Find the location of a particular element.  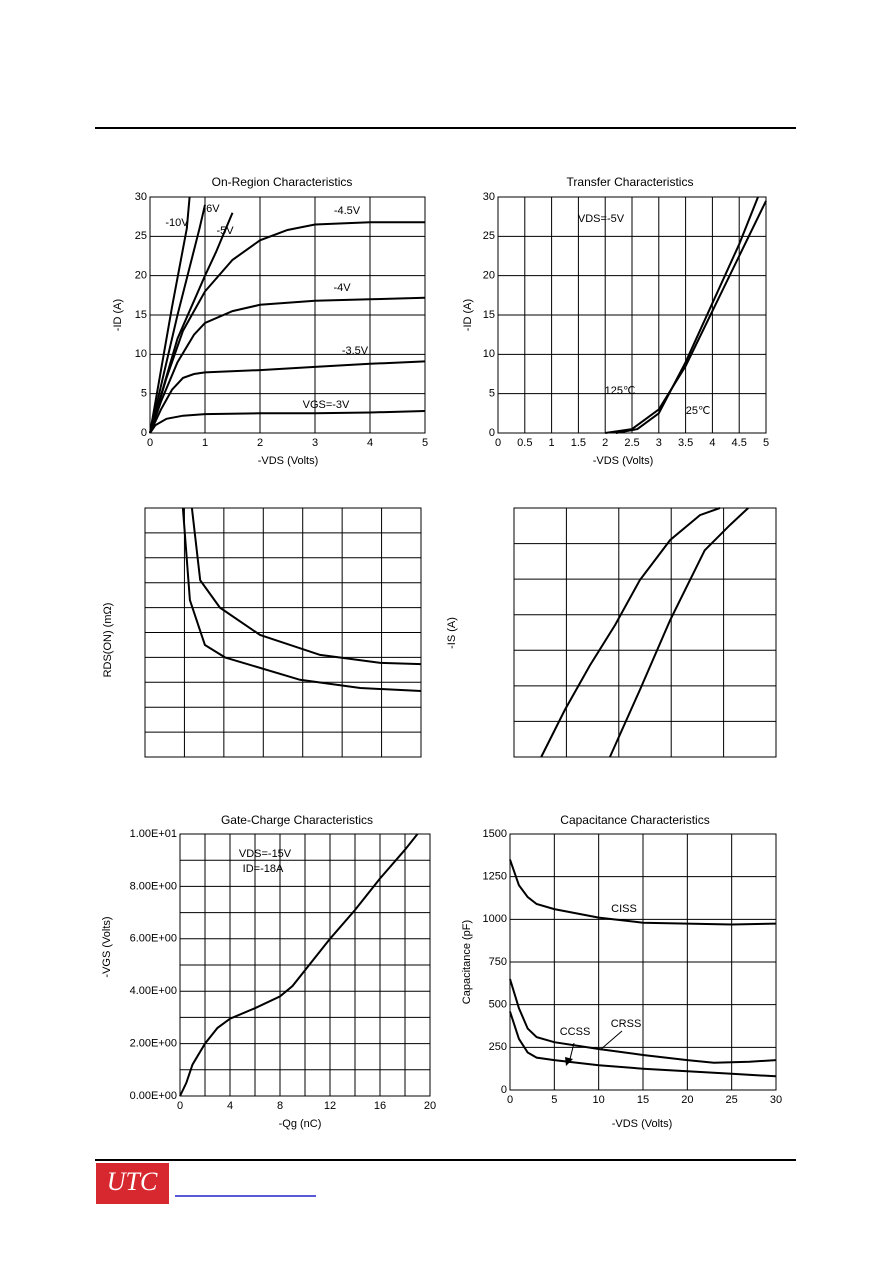

logo: UTC is located at coordinates (132, 1181).